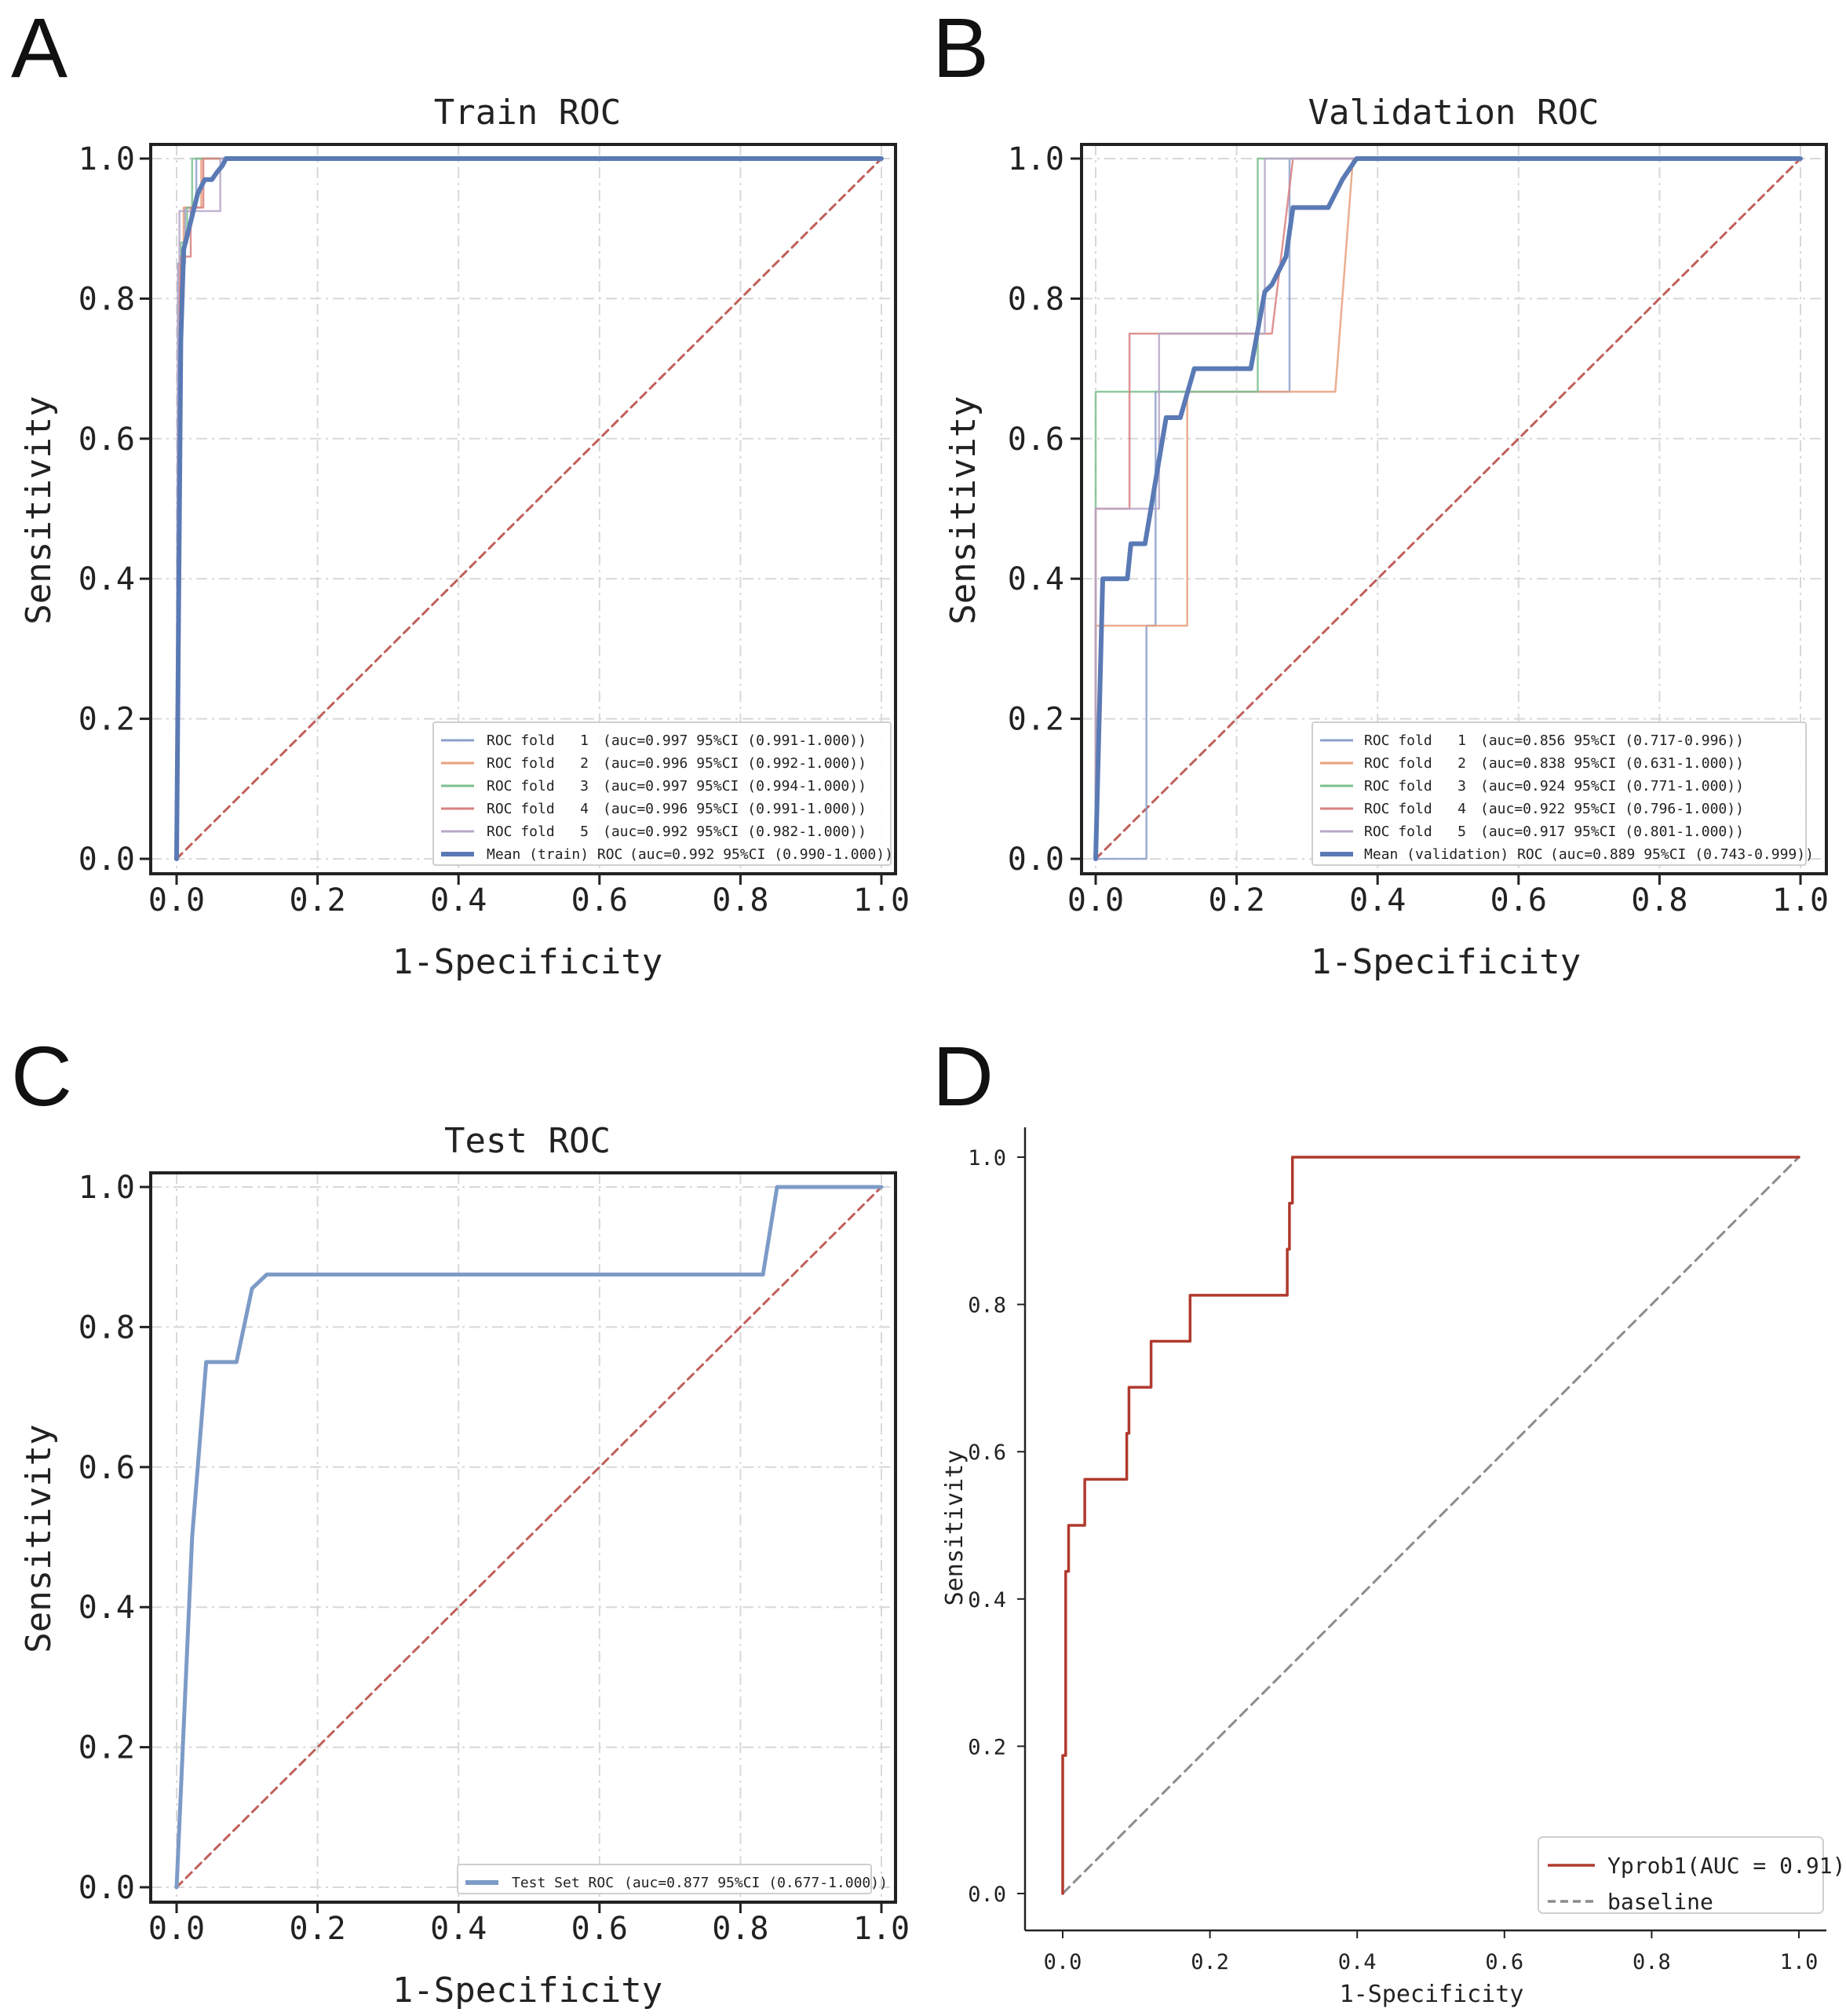  Describe the element at coordinates (1726, 1866) in the screenshot. I see `legend-label: Yprob1(AUC = 0.91)` at that location.